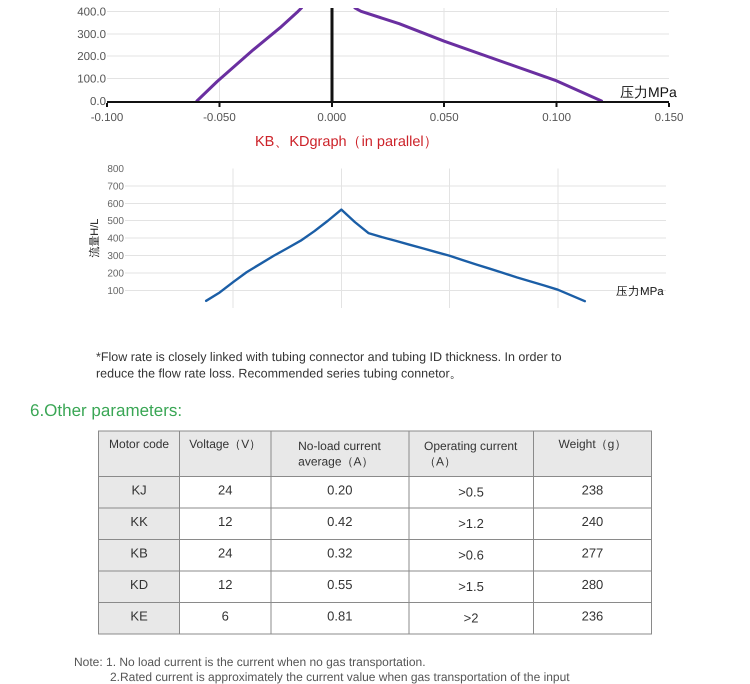 The width and height of the screenshot is (750, 684). I want to click on text: Note: 1. No load current is the current when no gas transportation., so click(250, 662).